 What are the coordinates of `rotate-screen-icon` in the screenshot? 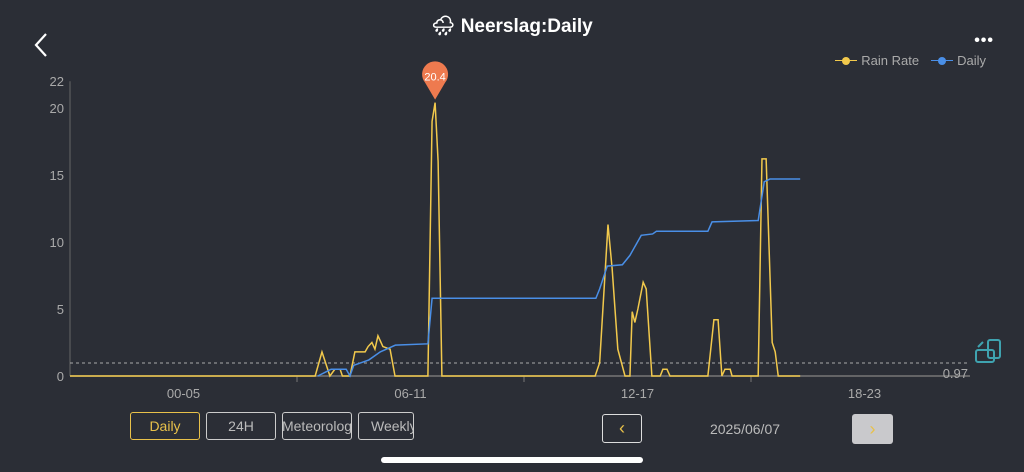 It's located at (988, 352).